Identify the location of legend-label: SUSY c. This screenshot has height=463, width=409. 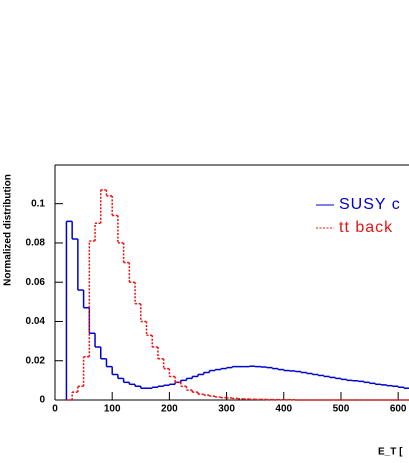
(370, 204).